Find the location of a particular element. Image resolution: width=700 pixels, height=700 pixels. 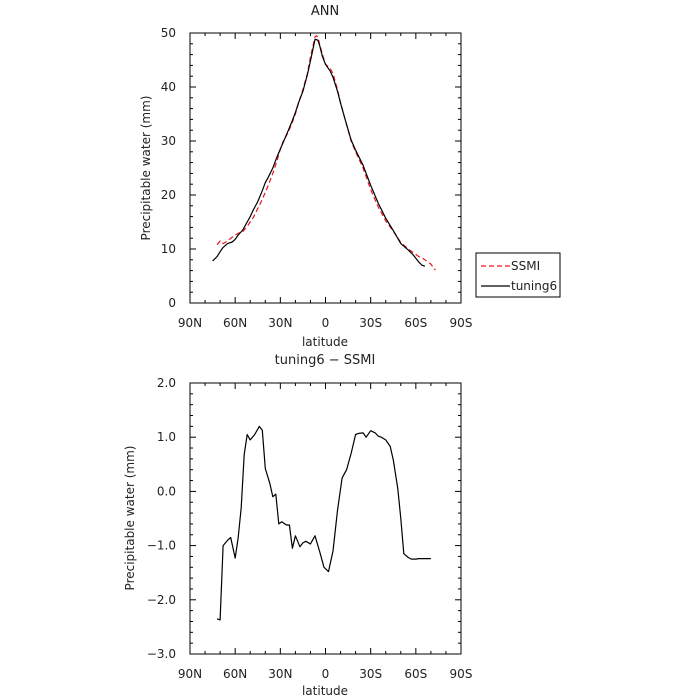

series-line-ssmi is located at coordinates (326, 153).